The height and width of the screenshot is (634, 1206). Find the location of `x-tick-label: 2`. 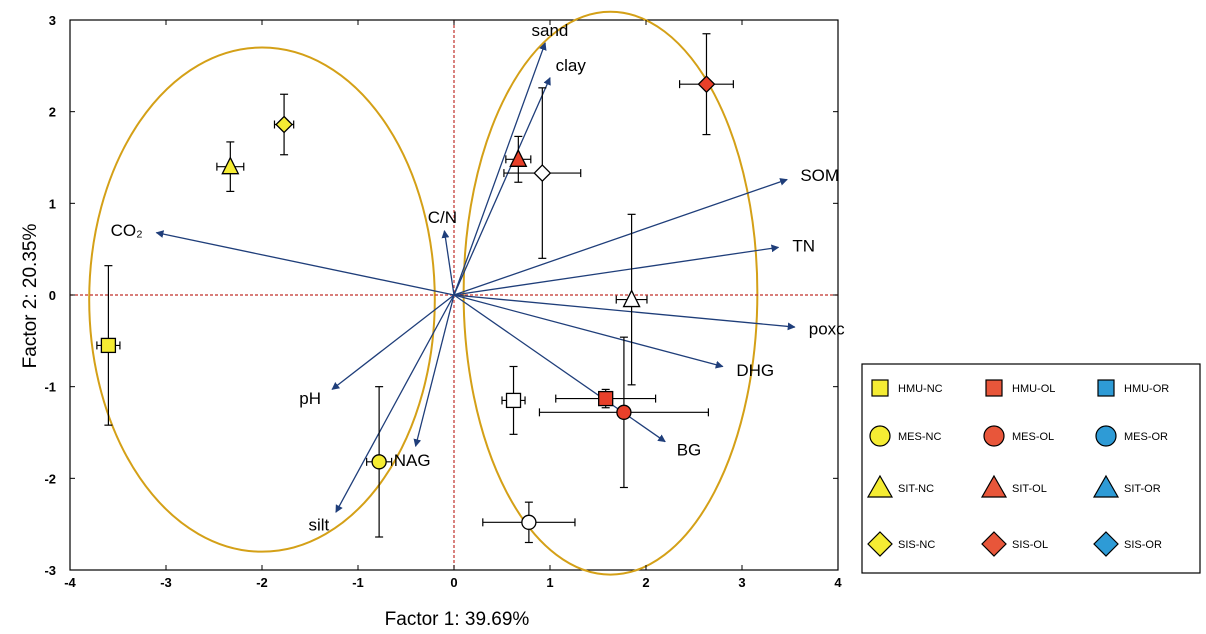

x-tick-label: 2 is located at coordinates (645, 582).